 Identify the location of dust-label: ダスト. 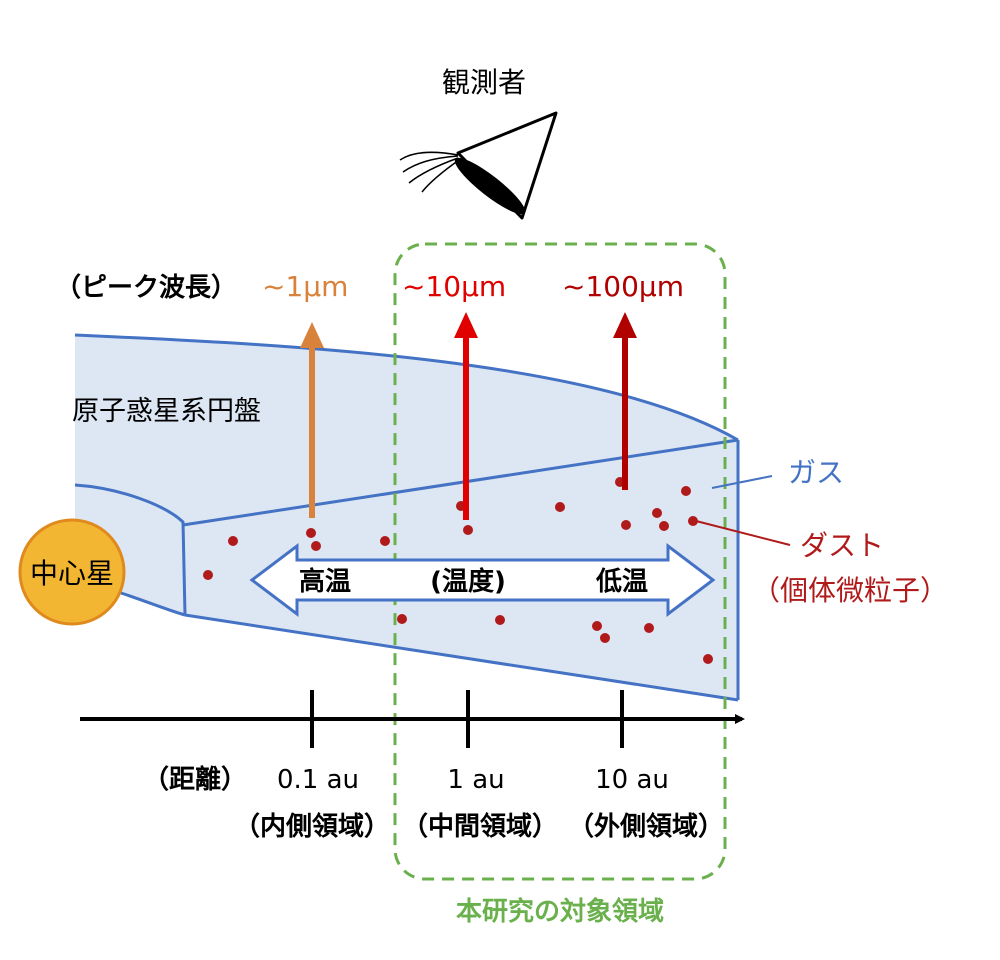
(842, 545).